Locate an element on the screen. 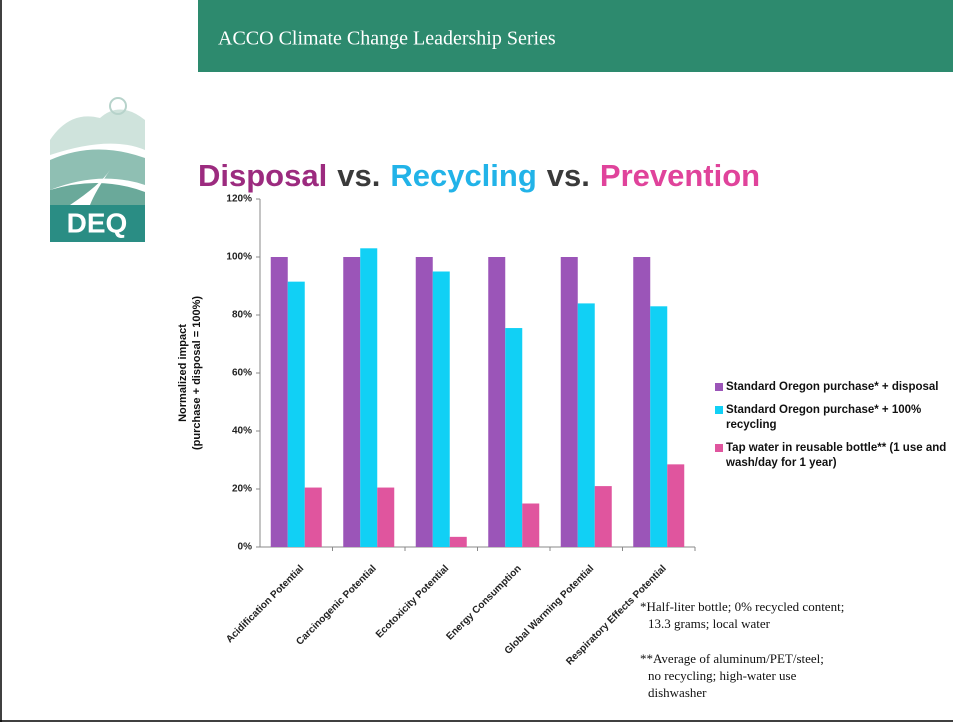  slide-title: Disposal vs. Recycling vs. Prevention is located at coordinates (479, 175).